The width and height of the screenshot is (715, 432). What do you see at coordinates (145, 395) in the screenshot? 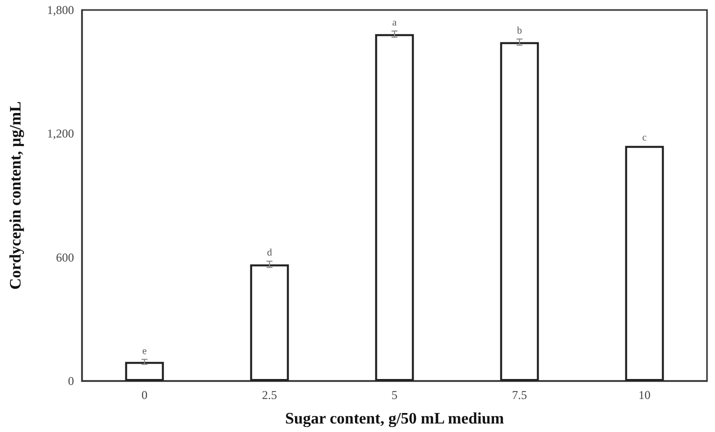
I see `x-tick-label: 0` at bounding box center [145, 395].